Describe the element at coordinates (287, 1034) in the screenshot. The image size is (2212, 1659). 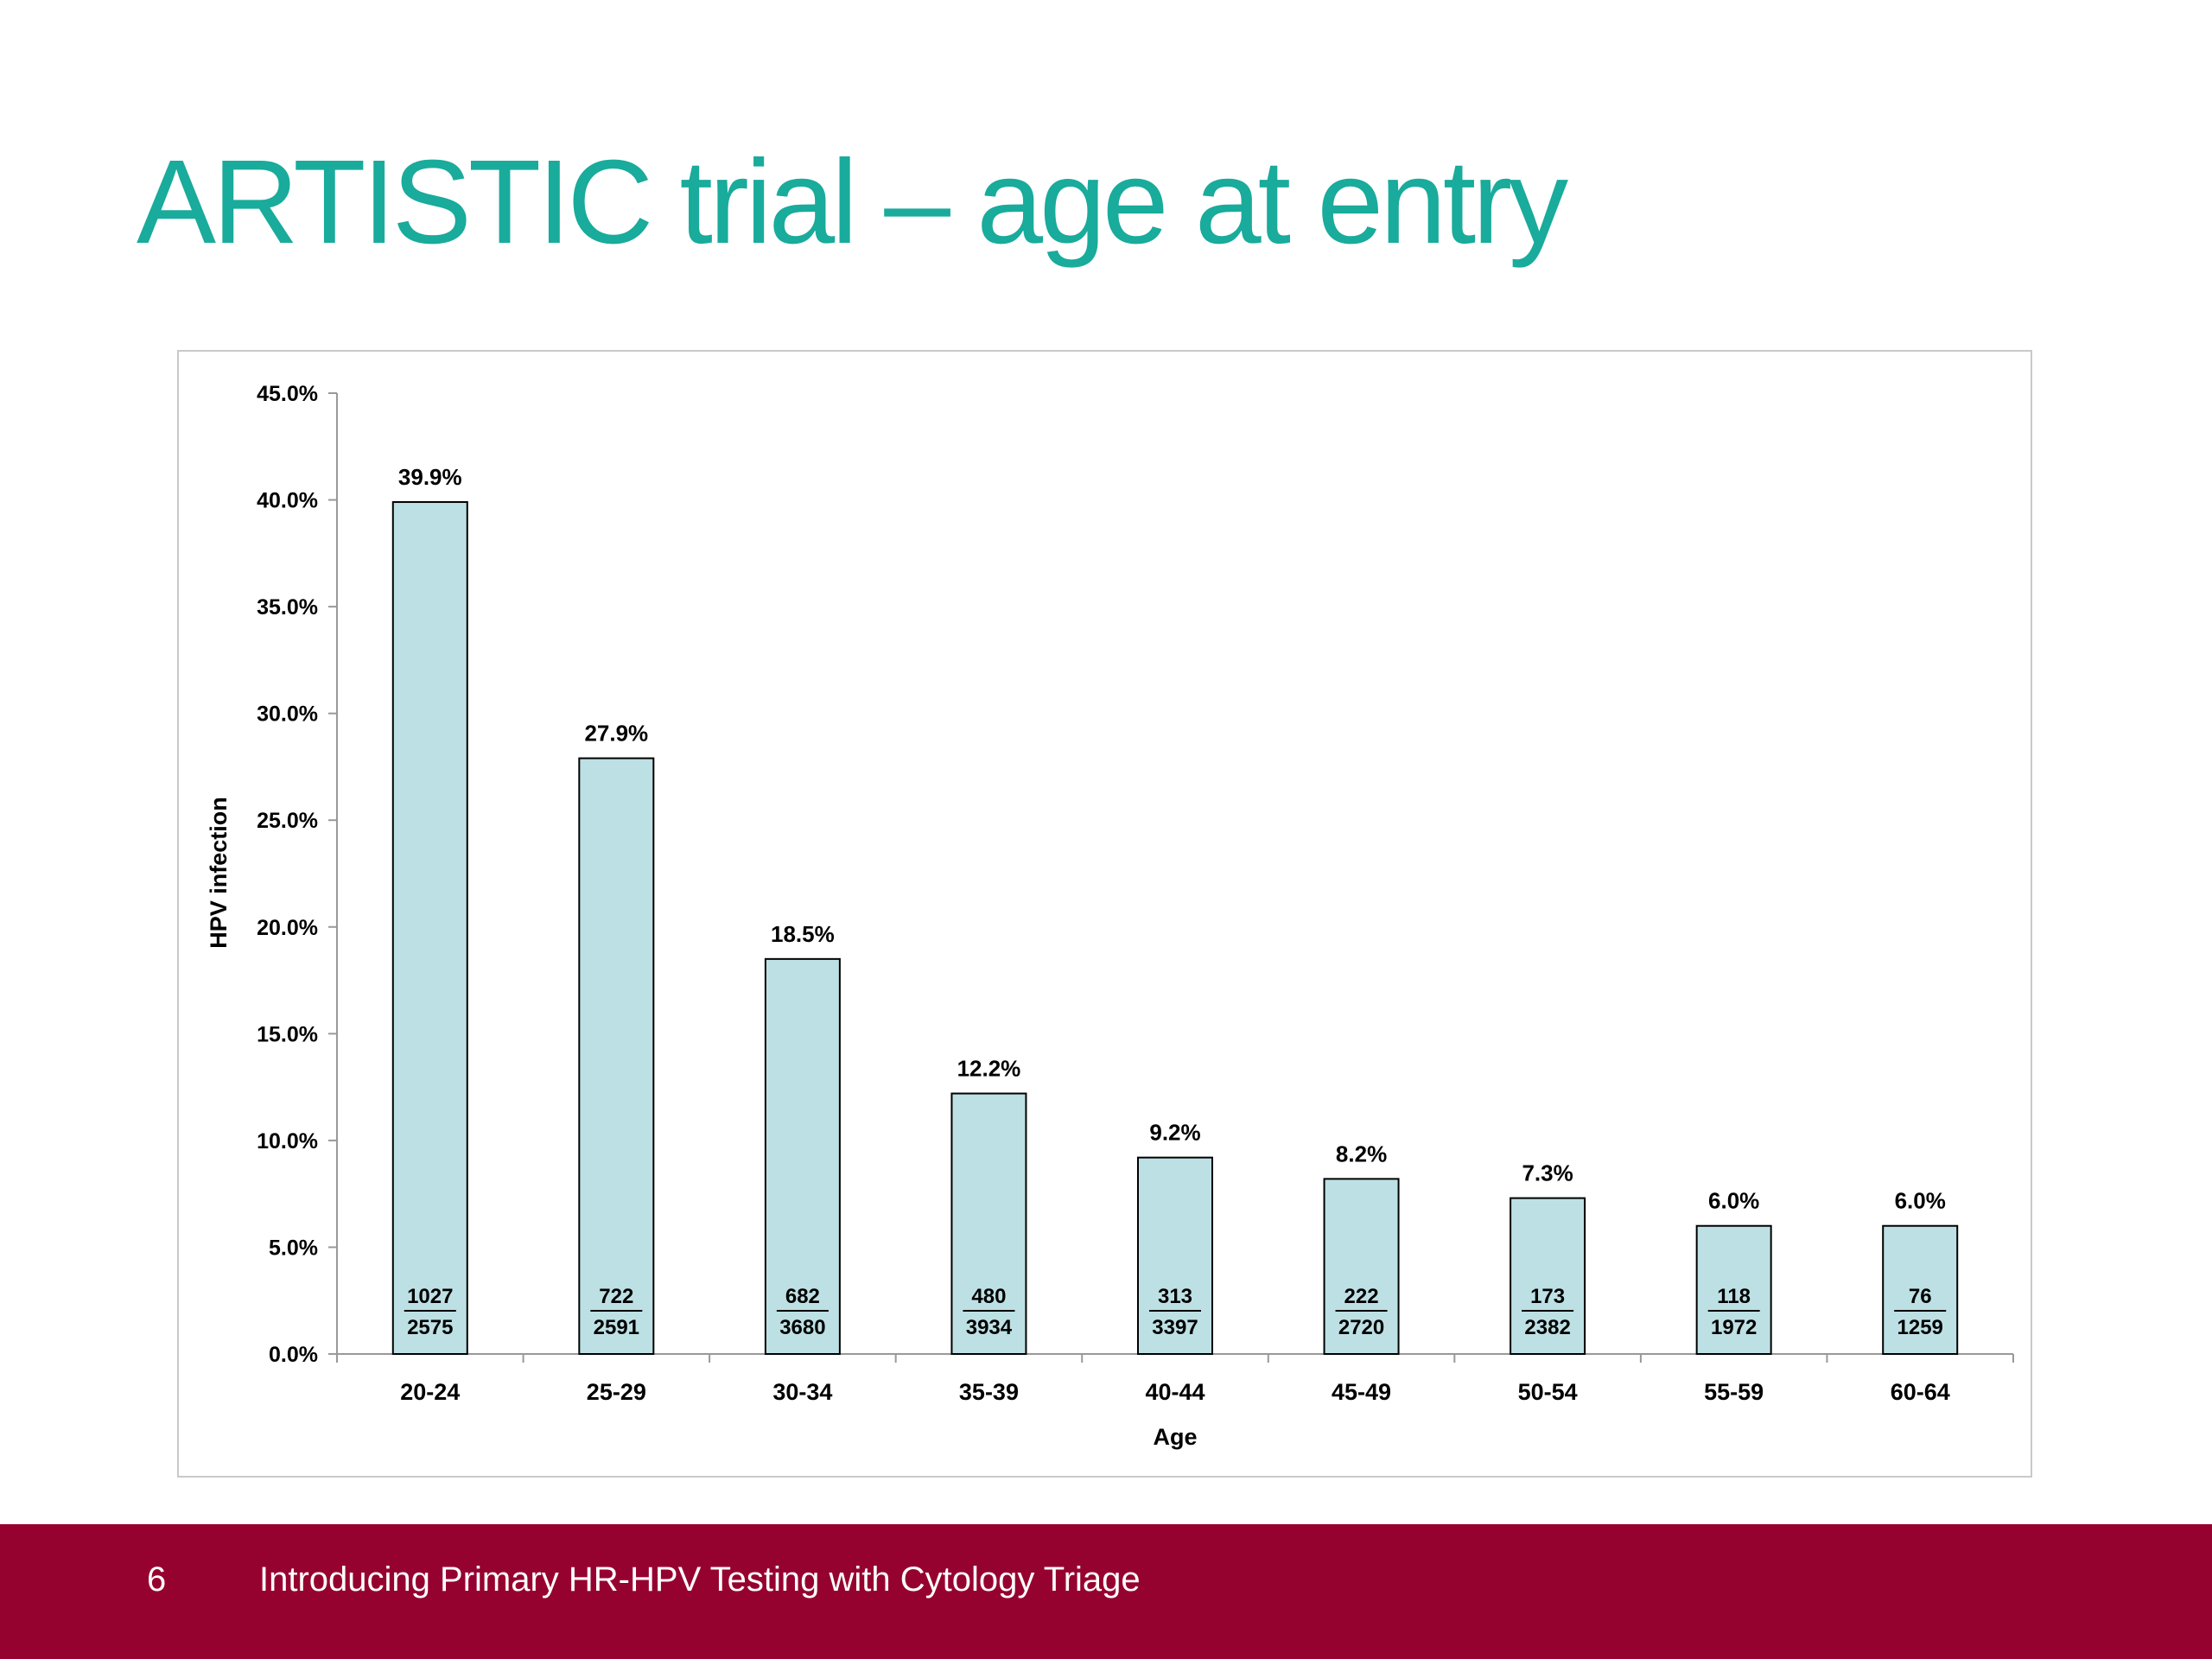
I see `y-tick-label: 15.0%` at that location.